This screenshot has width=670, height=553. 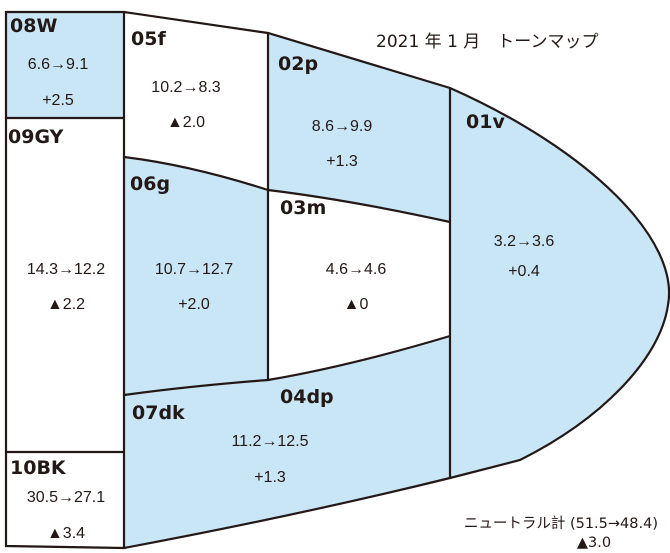 I want to click on region-03m-range: 4.6→4.6, so click(x=356, y=269).